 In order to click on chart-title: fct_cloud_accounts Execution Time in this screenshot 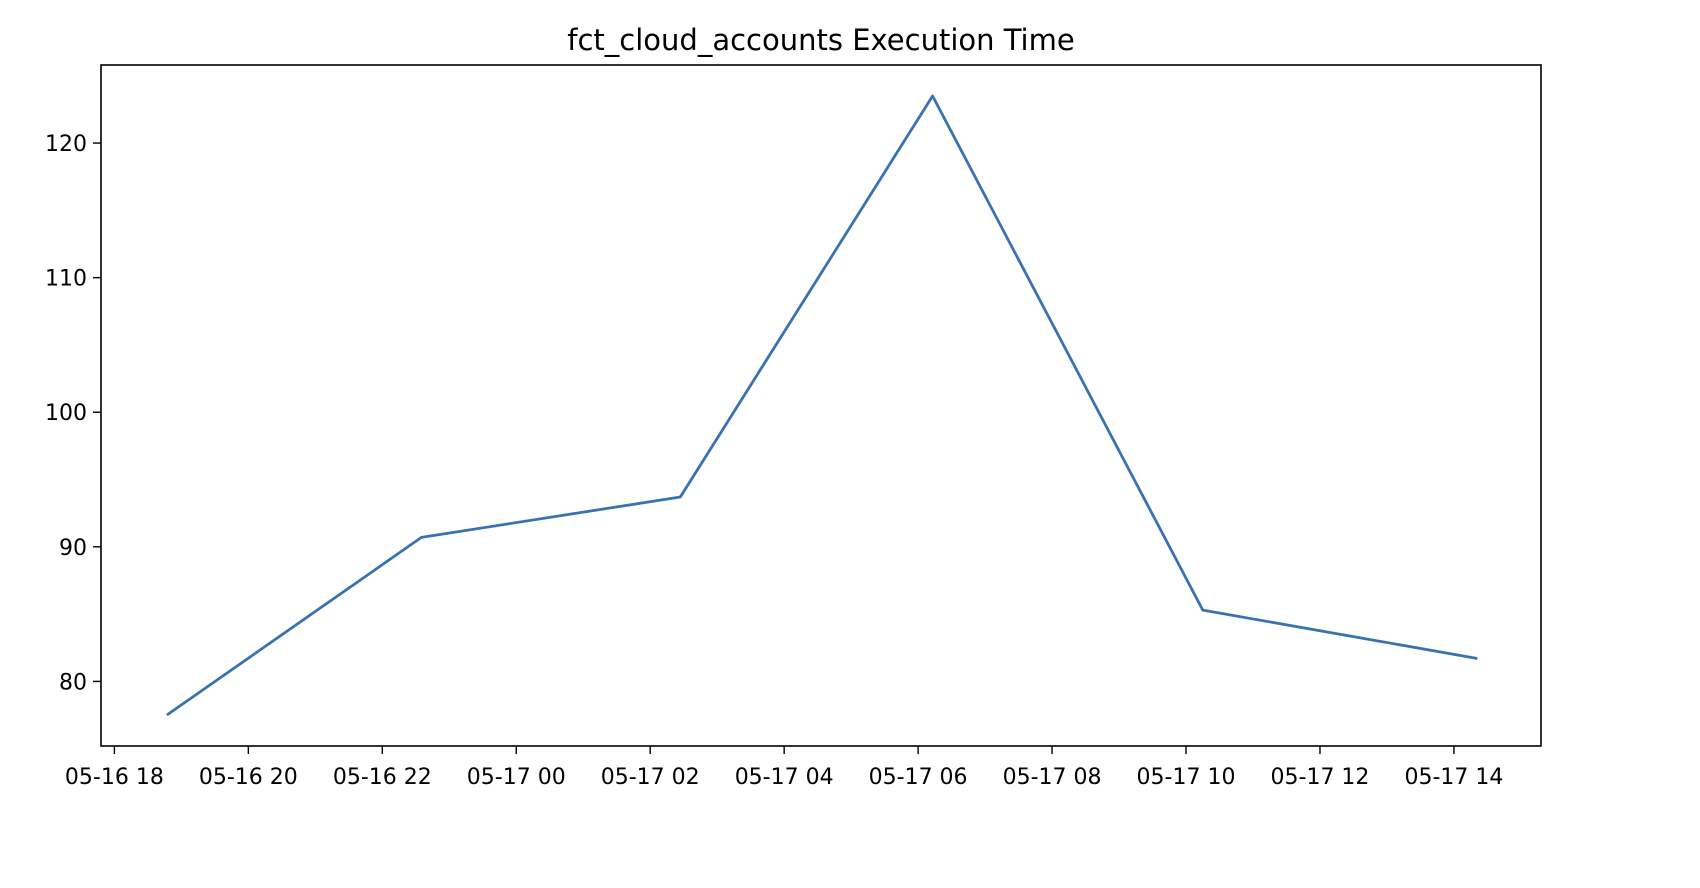, I will do `click(820, 40)`.